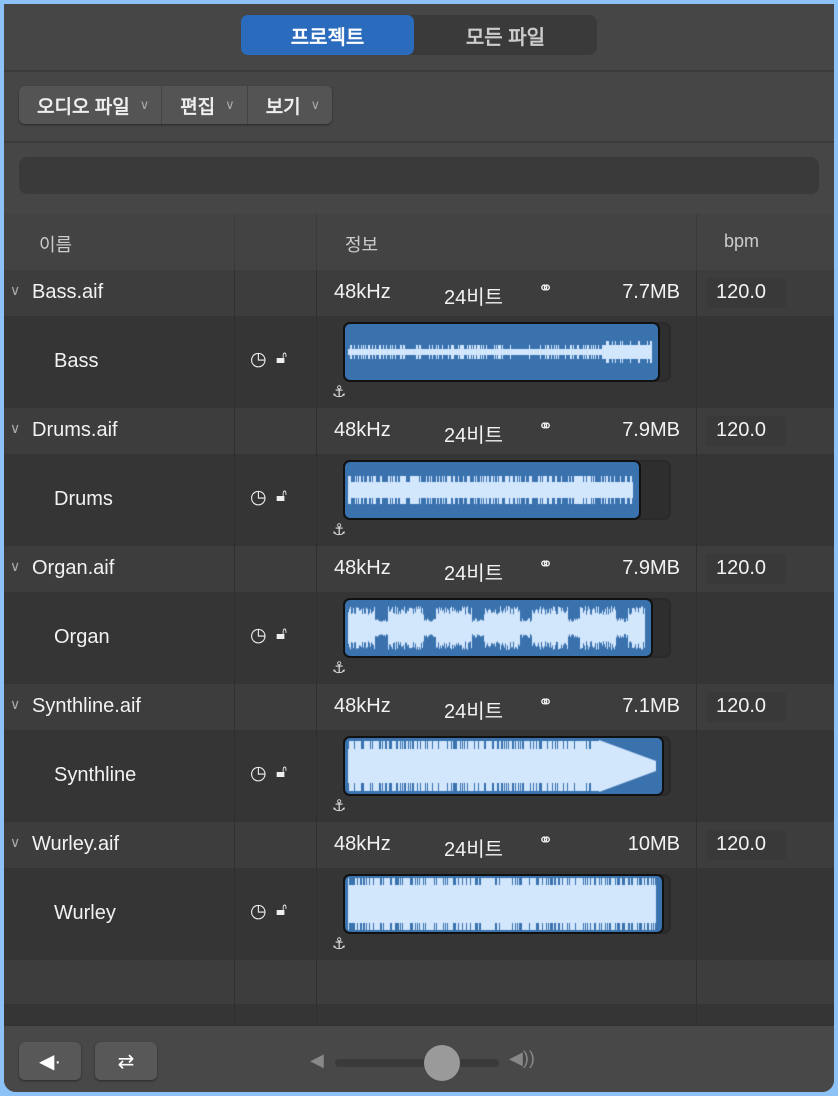 Image resolution: width=838 pixels, height=1096 pixels. I want to click on region-name: Organ, so click(82, 637).